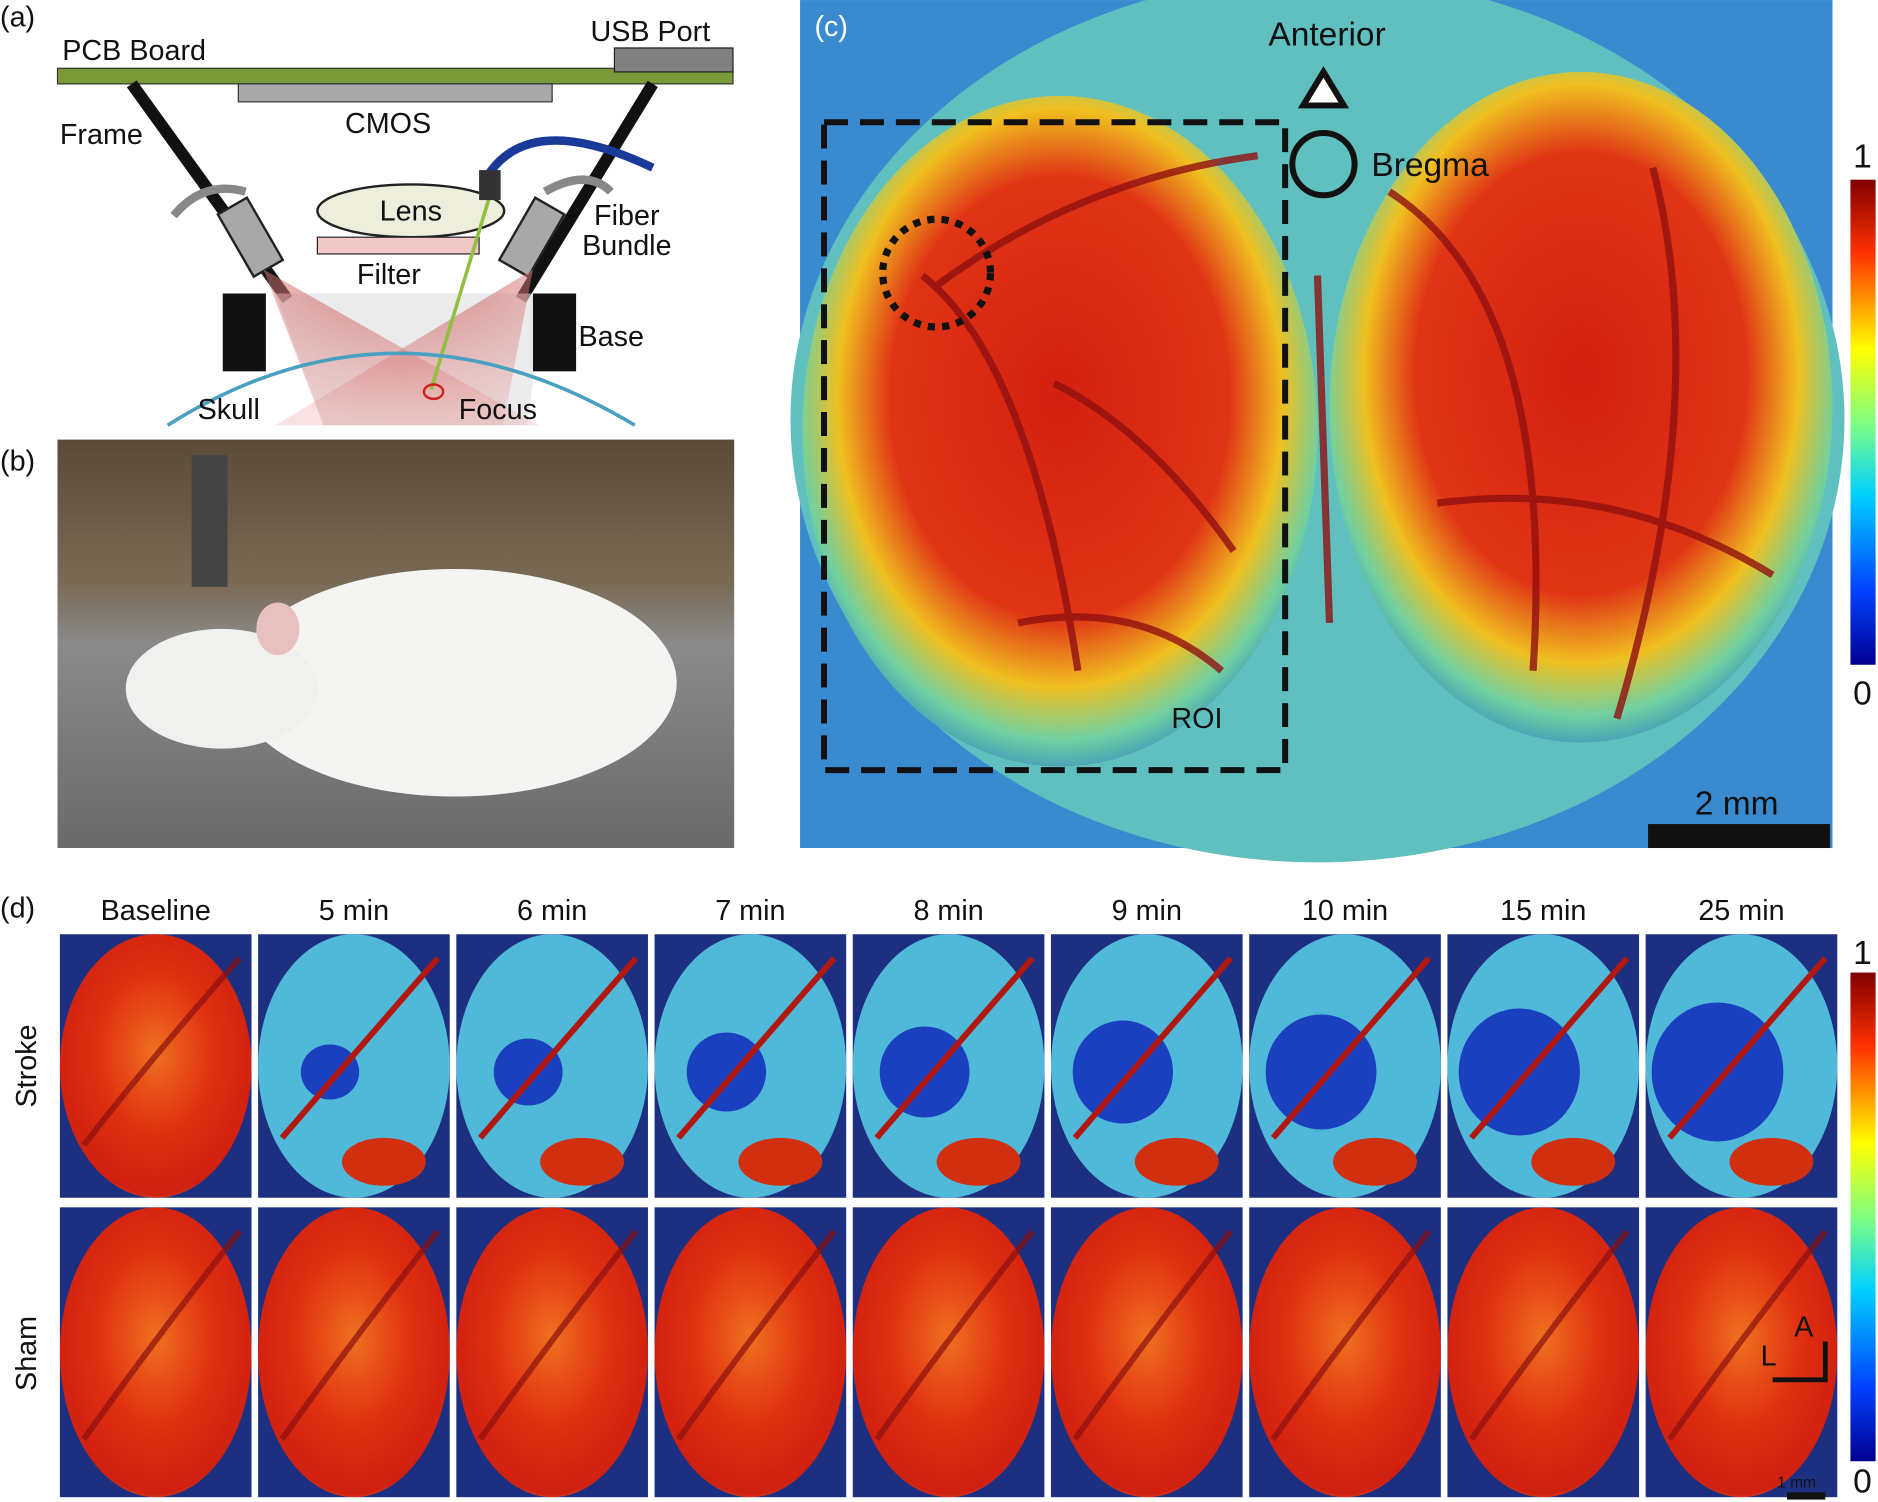 Image resolution: width=1878 pixels, height=1502 pixels. What do you see at coordinates (401, 389) in the screenshot?
I see `skull` at bounding box center [401, 389].